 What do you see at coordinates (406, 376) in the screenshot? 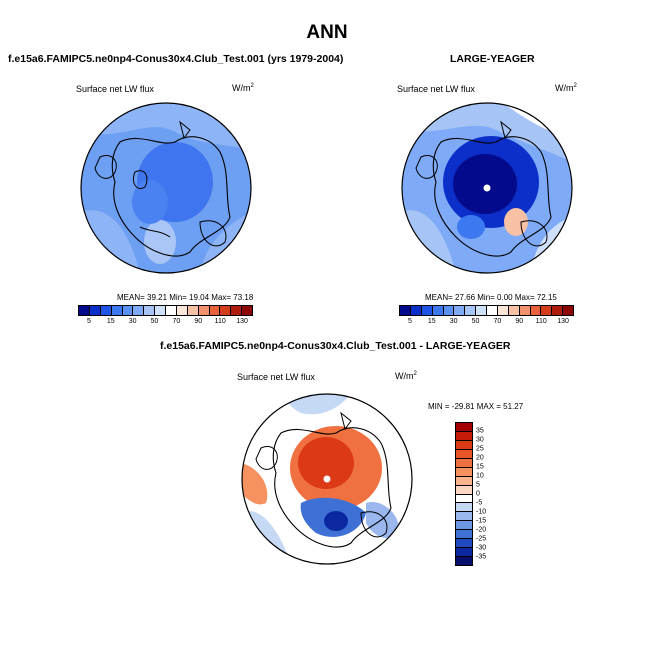
I see `panel3-units: W/m2` at bounding box center [406, 376].